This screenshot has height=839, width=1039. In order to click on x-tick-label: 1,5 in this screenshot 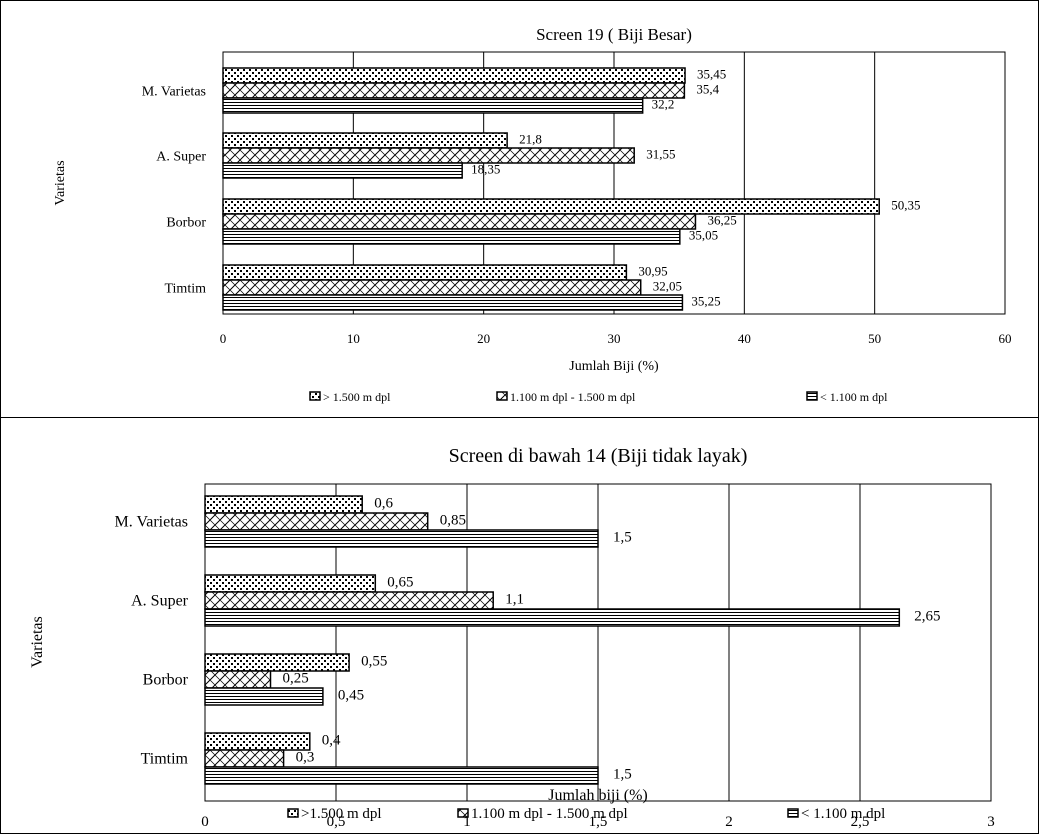, I will do `click(598, 822)`.